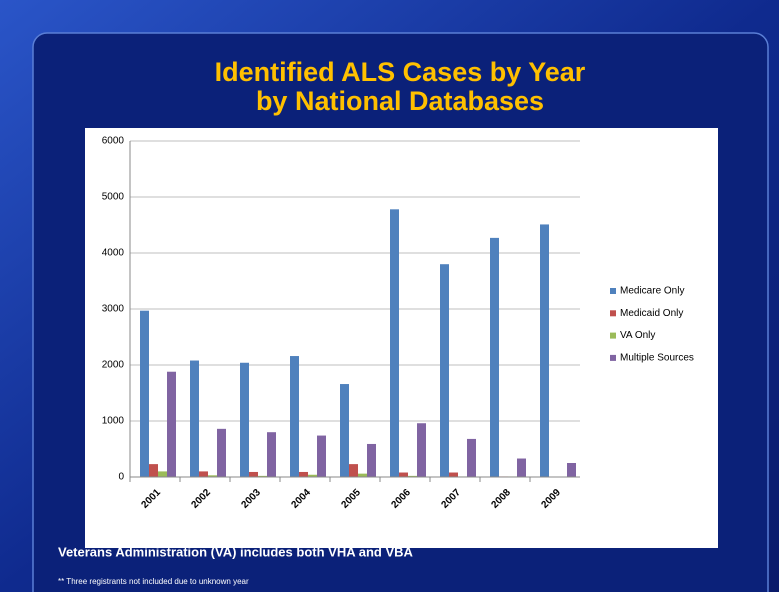 The width and height of the screenshot is (779, 592). What do you see at coordinates (651, 313) in the screenshot?
I see `legend-label: Medicaid Only` at bounding box center [651, 313].